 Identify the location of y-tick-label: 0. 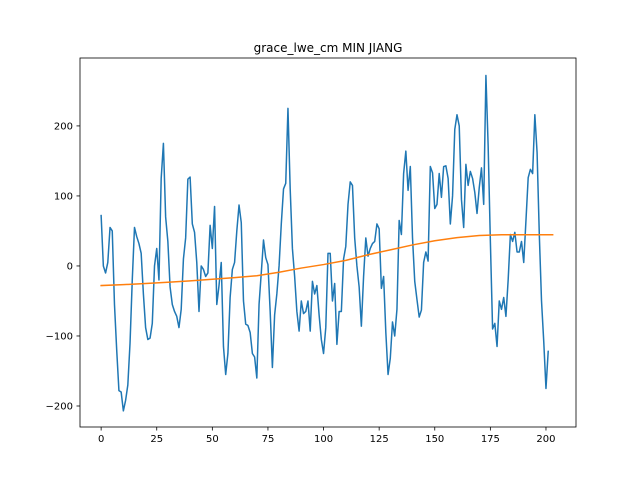
(70, 266).